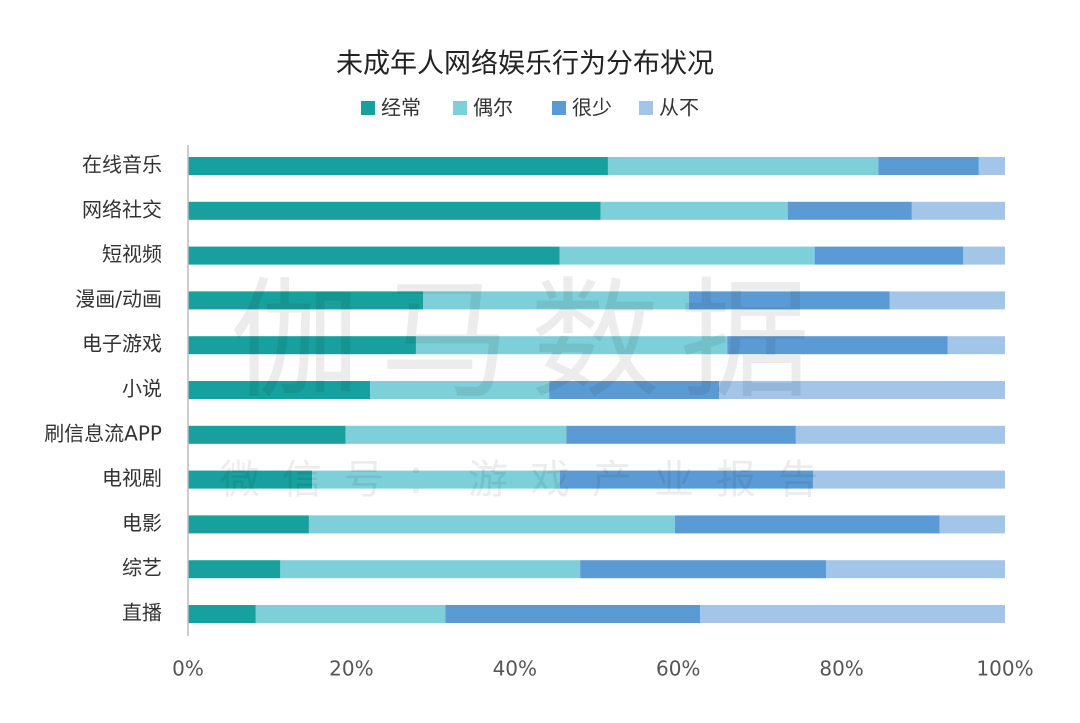 The image size is (1080, 723). I want to click on watermark-sub: 微信号：游戏产业报告, so click(530, 480).